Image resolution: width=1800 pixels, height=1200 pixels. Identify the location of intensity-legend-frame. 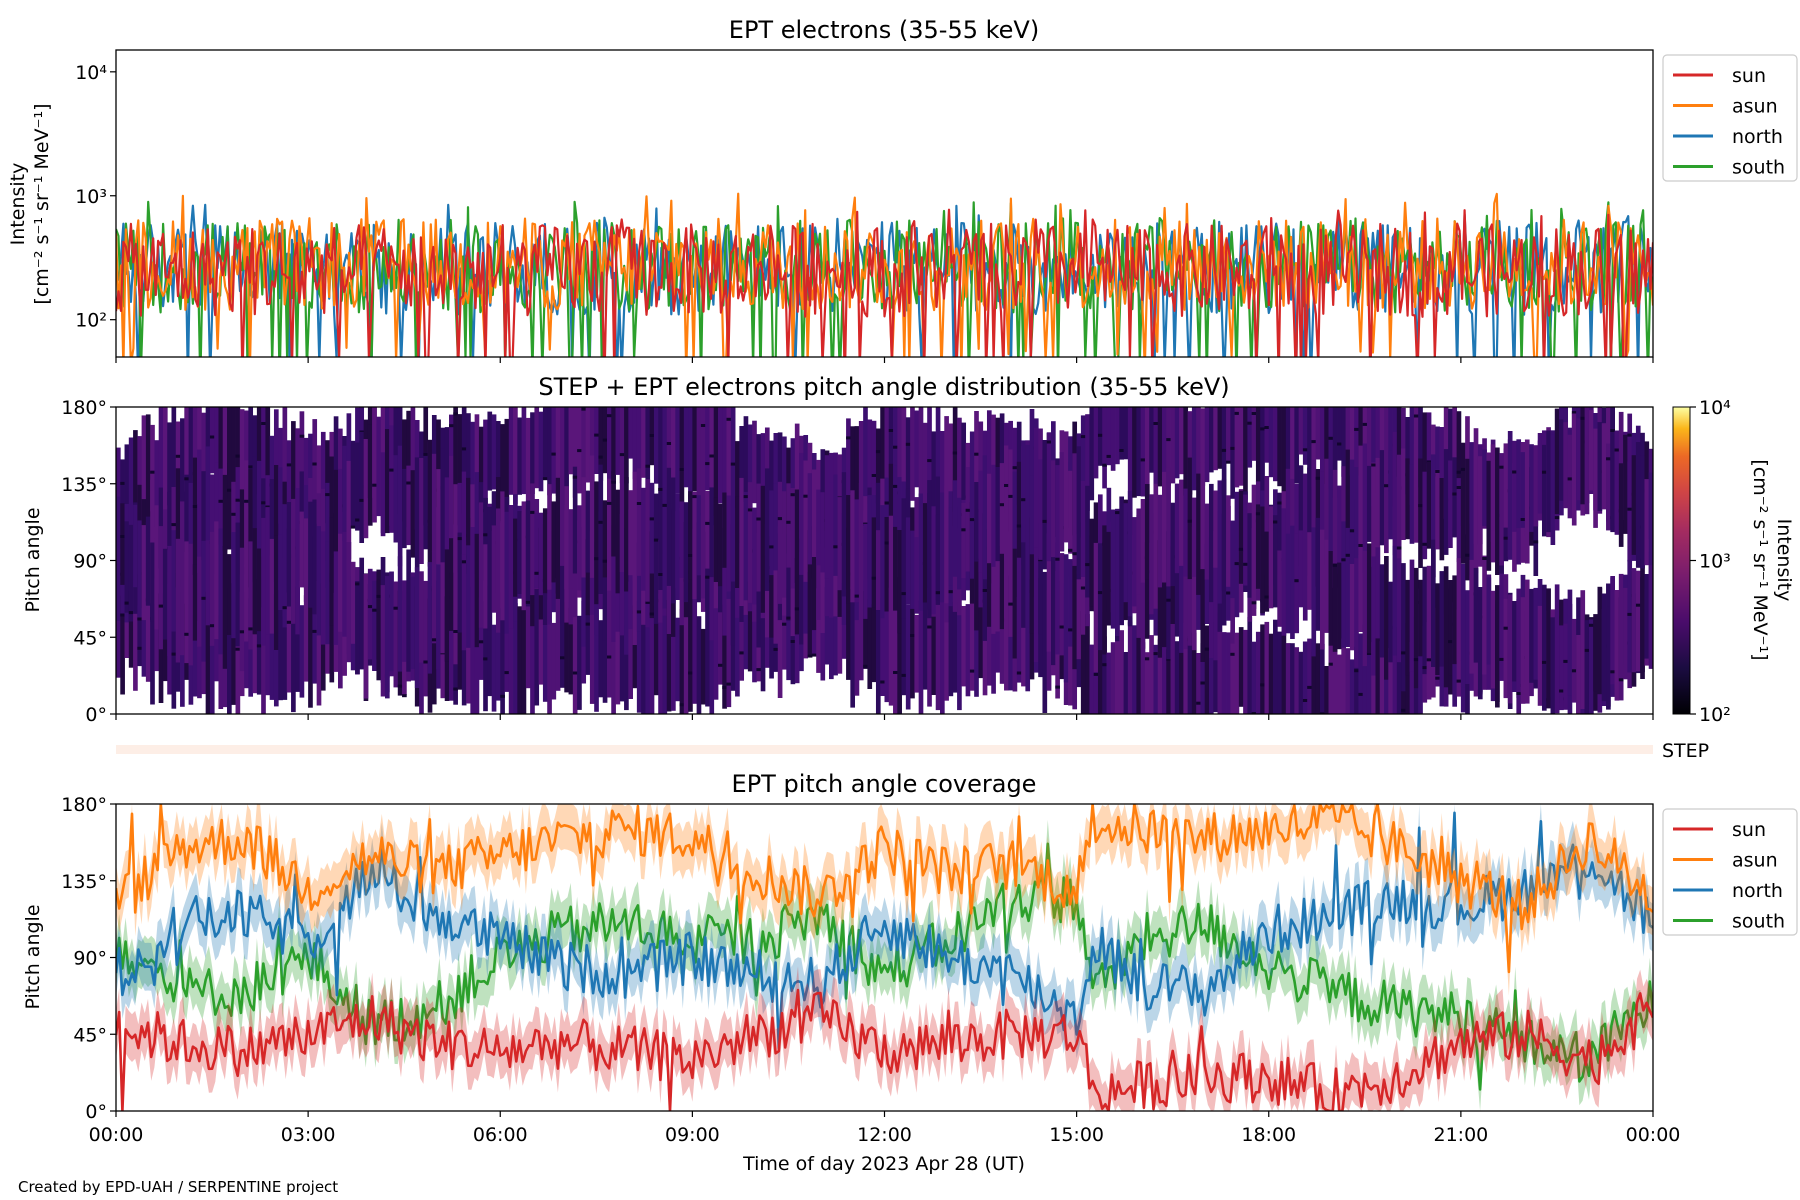
(1730, 118).